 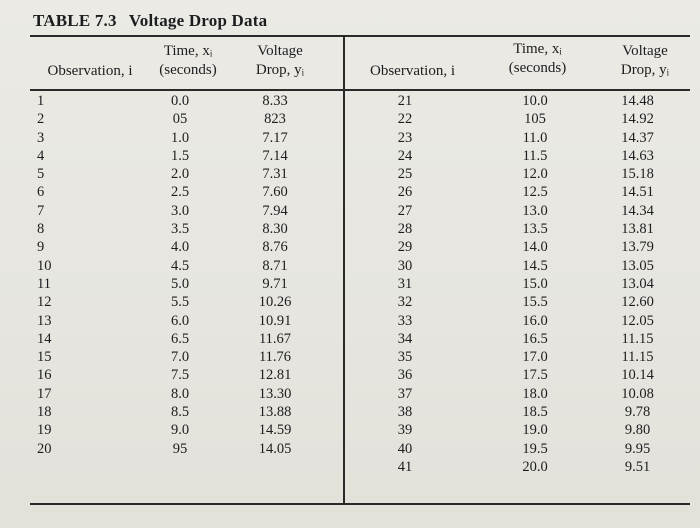 What do you see at coordinates (535, 338) in the screenshot?
I see `time-cell: 16.5` at bounding box center [535, 338].